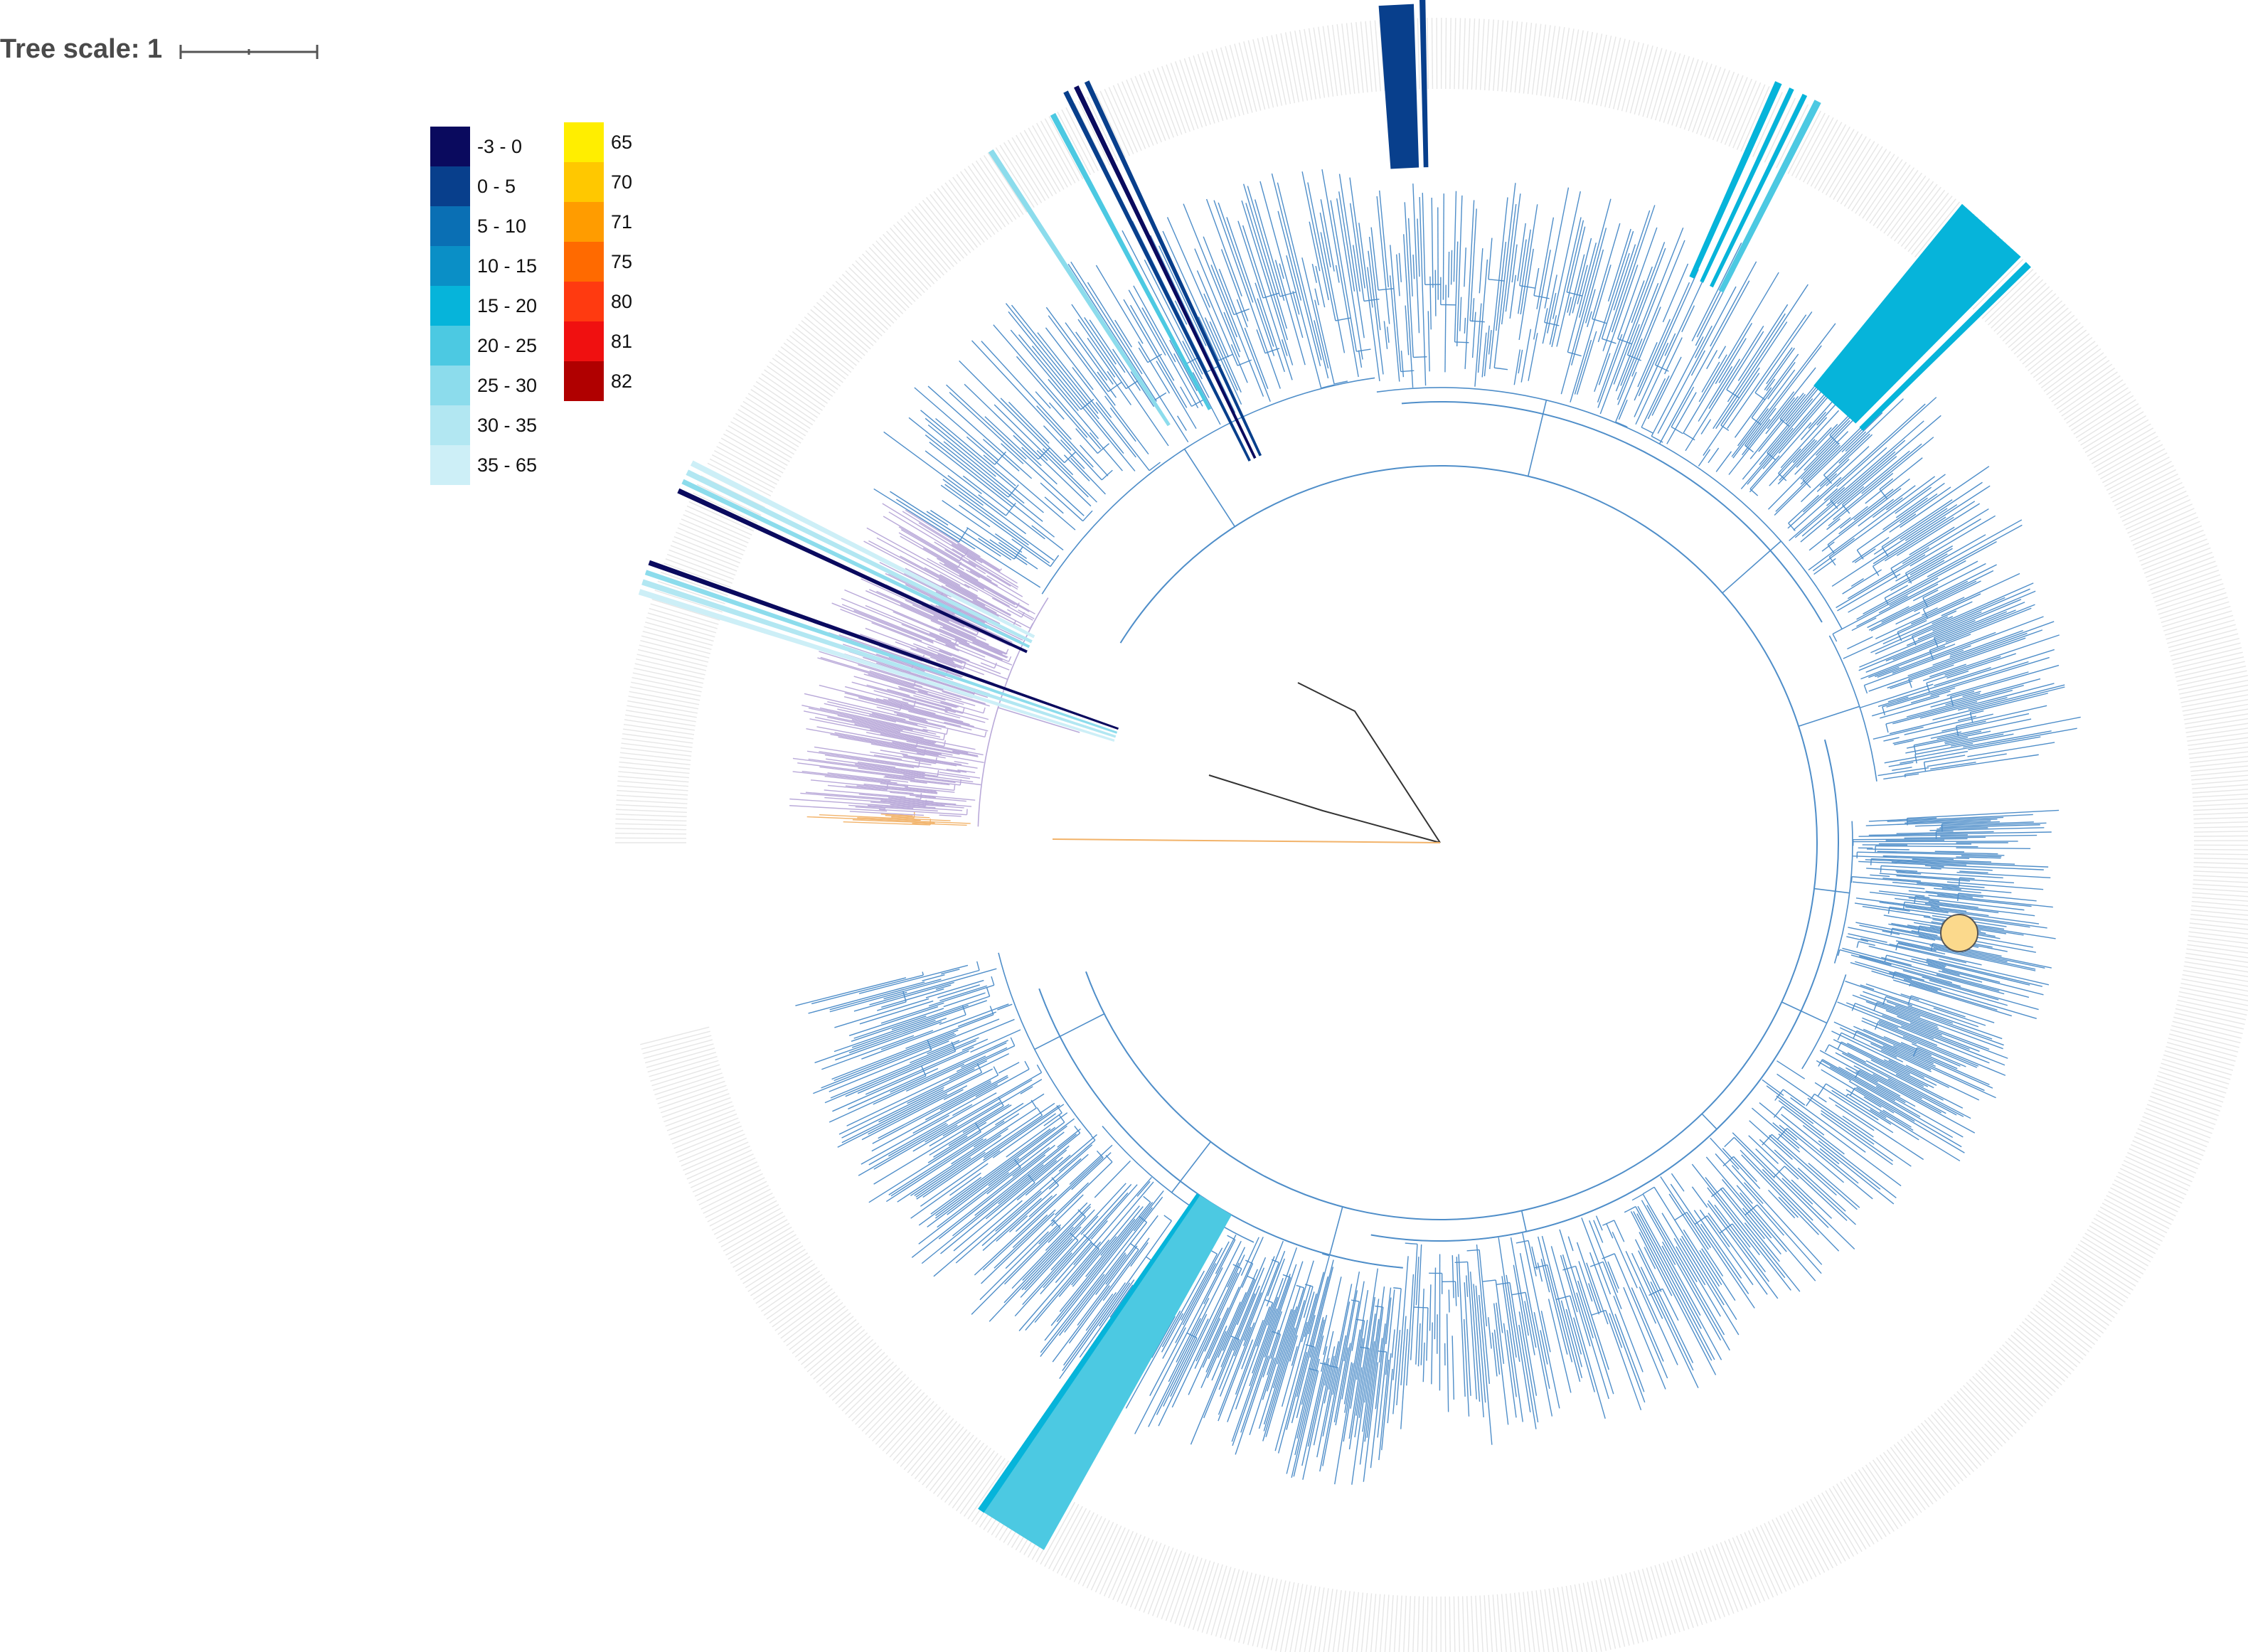 This screenshot has height=1652, width=2248. Describe the element at coordinates (1747, 185) in the screenshot. I see `data-bar` at that location.